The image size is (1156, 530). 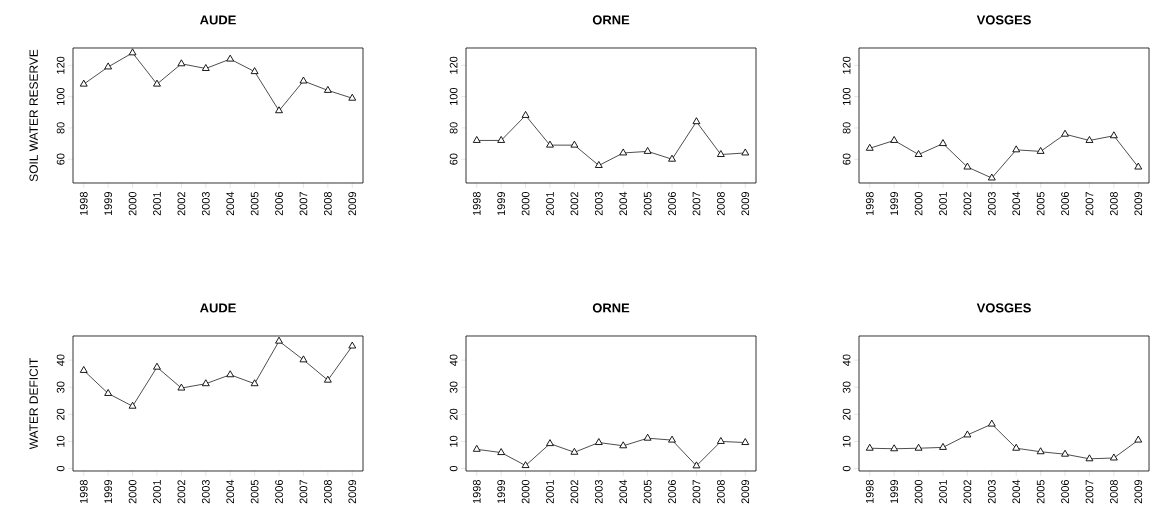 What do you see at coordinates (33, 403) in the screenshot?
I see `y-axis-title: WATER DEFICIT` at bounding box center [33, 403].